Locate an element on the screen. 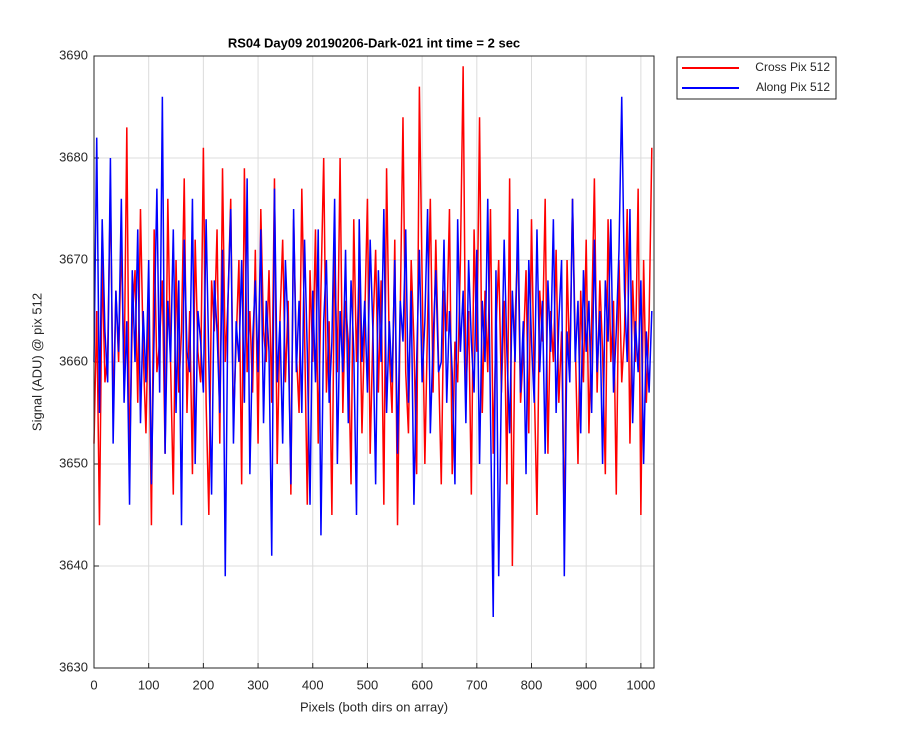  y-tick-label: 3640 is located at coordinates (73, 564).